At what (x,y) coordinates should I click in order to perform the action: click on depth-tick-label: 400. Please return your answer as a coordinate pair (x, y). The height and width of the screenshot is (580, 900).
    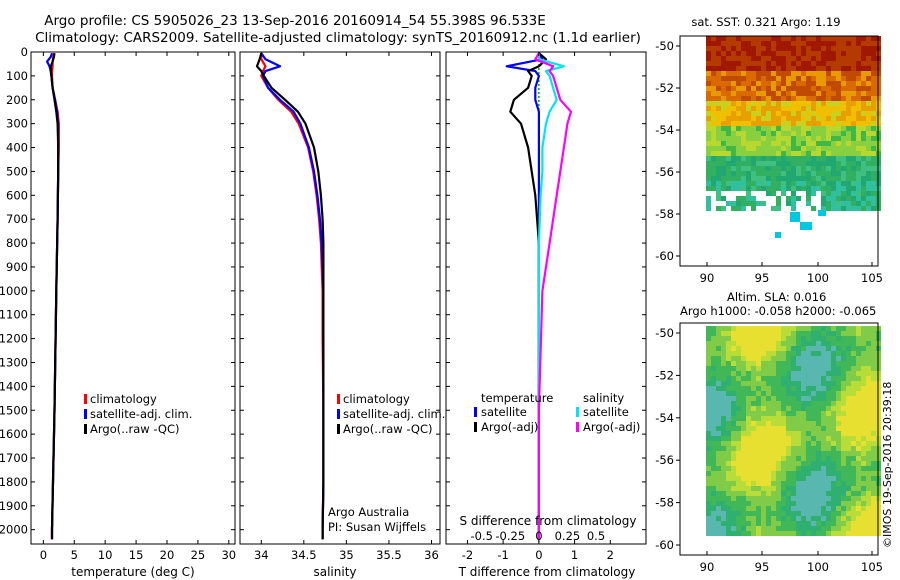
    Looking at the image, I should click on (17, 148).